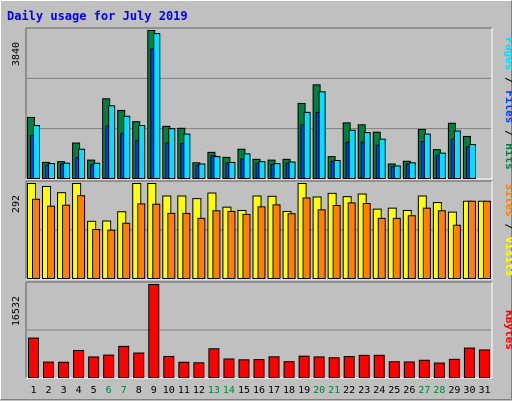  Describe the element at coordinates (112, 142) in the screenshot. I see `bar-pages-day-6: Pages: 1900` at that location.